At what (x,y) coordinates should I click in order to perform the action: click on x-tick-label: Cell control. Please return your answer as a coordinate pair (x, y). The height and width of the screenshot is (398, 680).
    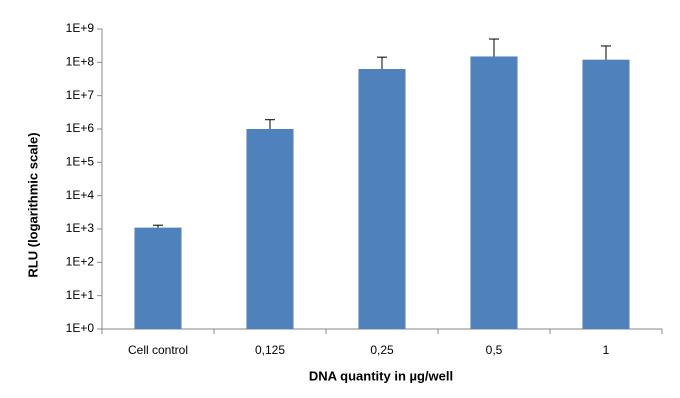
    Looking at the image, I should click on (158, 350).